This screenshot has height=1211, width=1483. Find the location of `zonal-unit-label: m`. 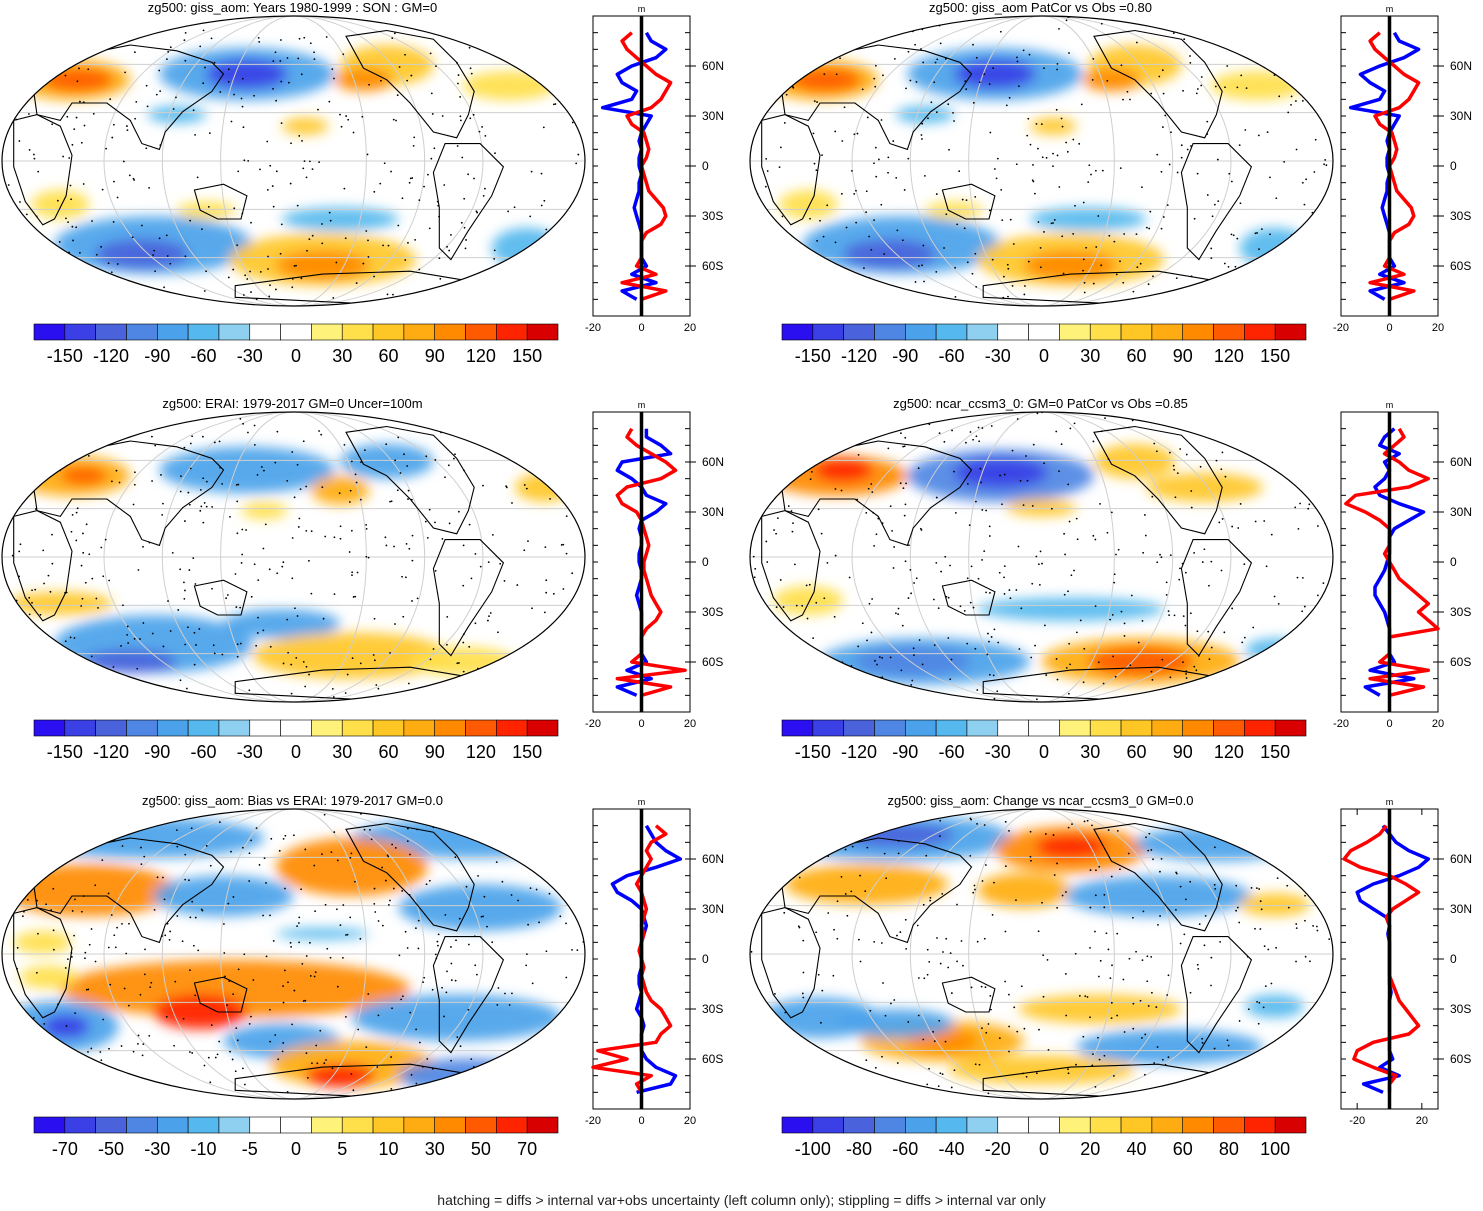

zonal-unit-label: m is located at coordinates (1390, 405).